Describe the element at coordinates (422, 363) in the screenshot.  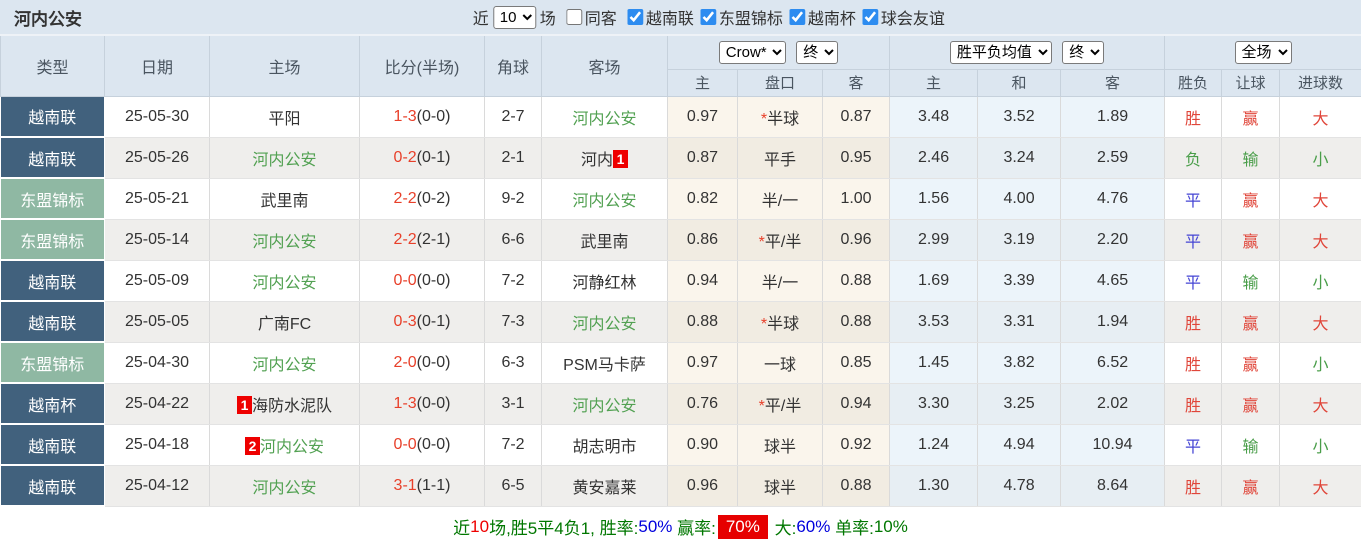
I see `score-halftime: 2-0(0-0)` at that location.